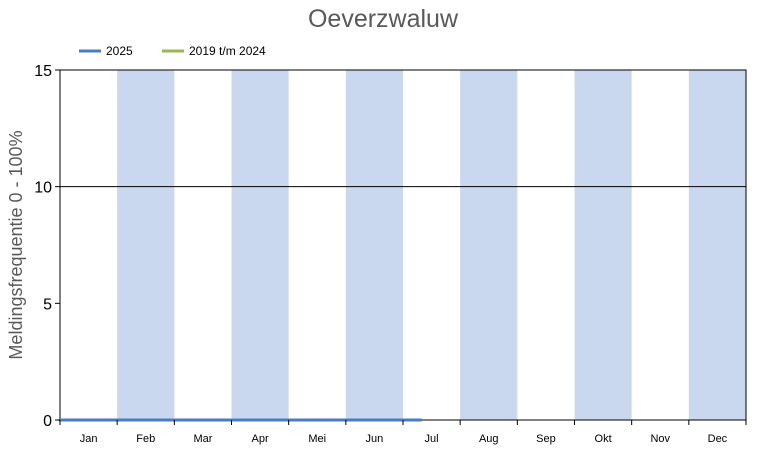 The width and height of the screenshot is (765, 450). I want to click on y-tick-label-10: 10, so click(43, 188).